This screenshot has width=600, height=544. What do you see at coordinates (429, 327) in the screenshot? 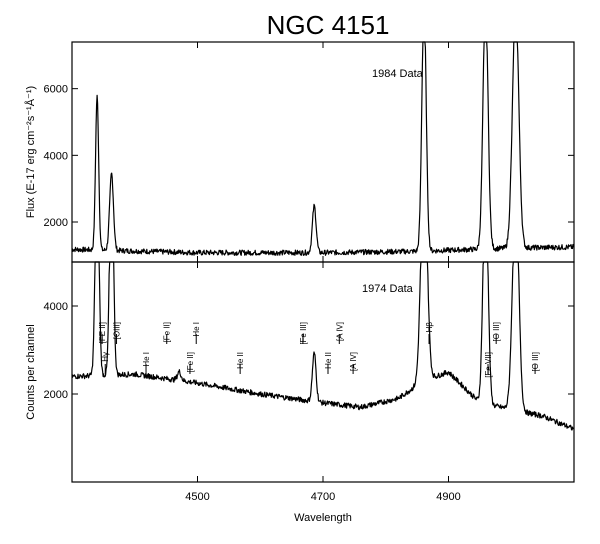
I see `line-annotation: Hβ` at bounding box center [429, 327].